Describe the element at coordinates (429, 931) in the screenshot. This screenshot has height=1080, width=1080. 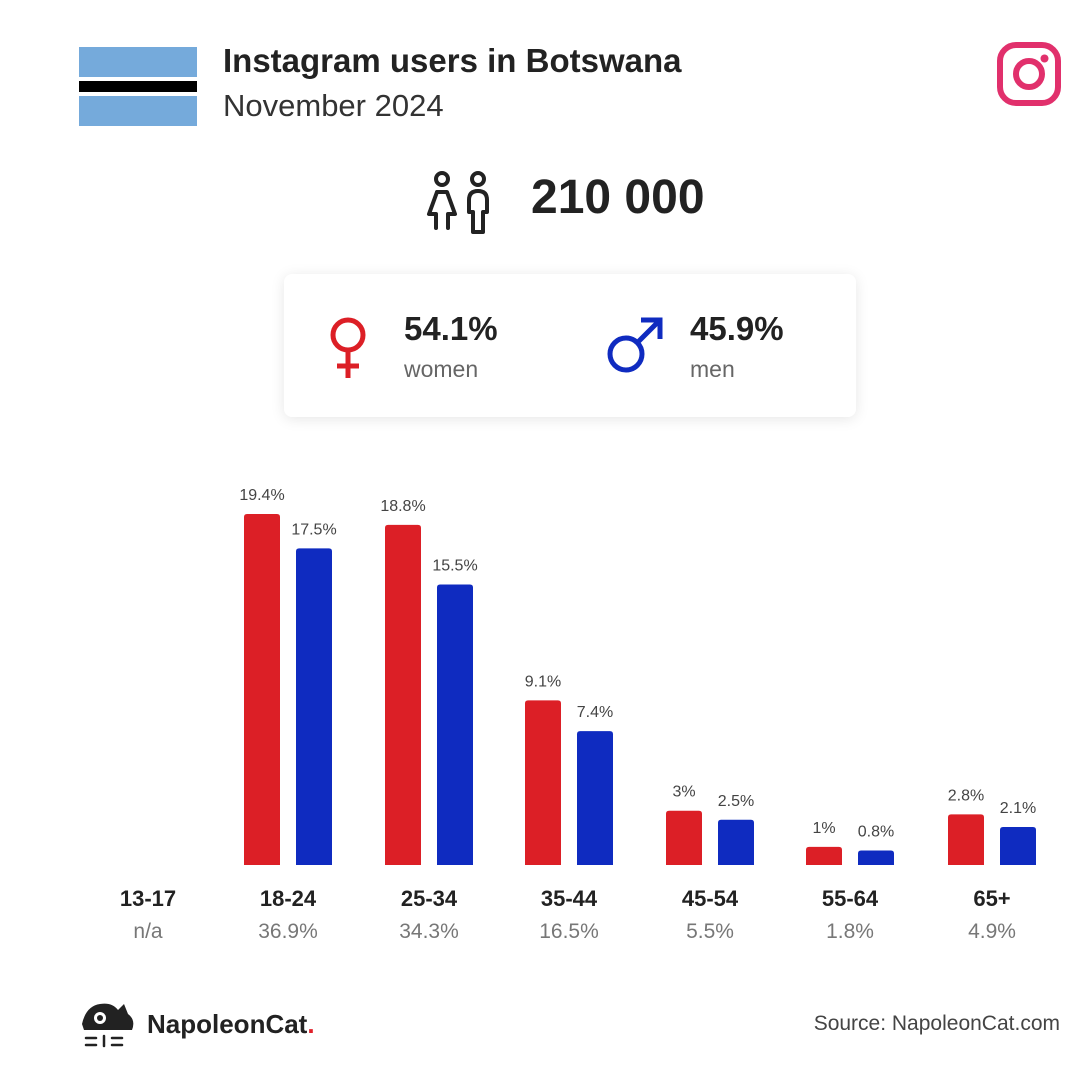
I see `category-total-25-34: 34.3%` at that location.